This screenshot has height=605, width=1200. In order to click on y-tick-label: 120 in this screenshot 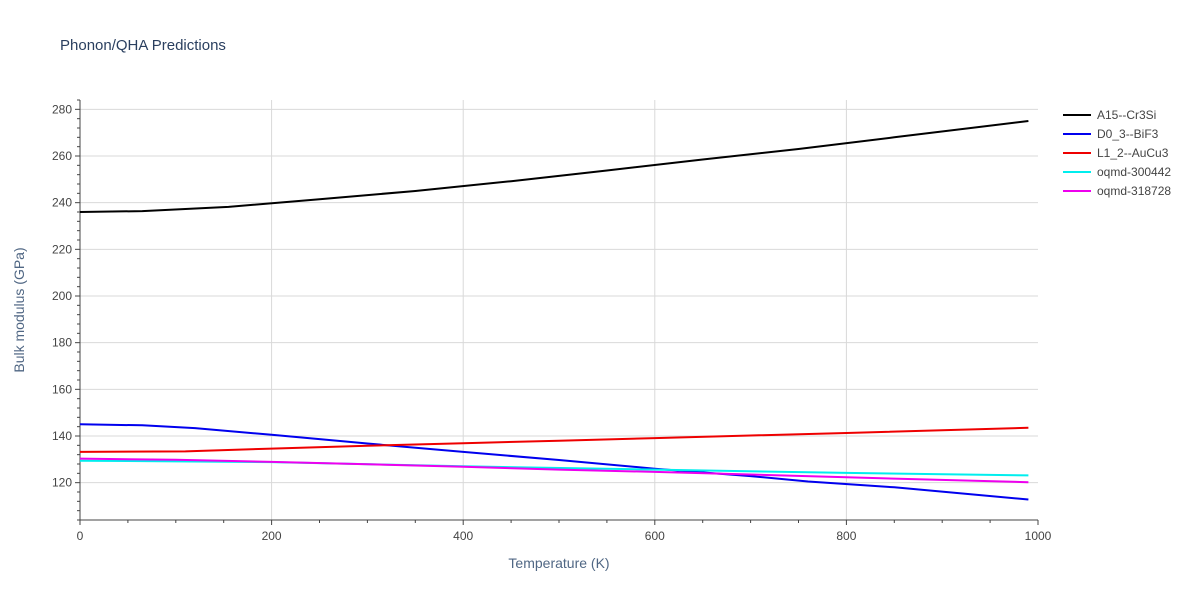, I will do `click(62, 483)`.